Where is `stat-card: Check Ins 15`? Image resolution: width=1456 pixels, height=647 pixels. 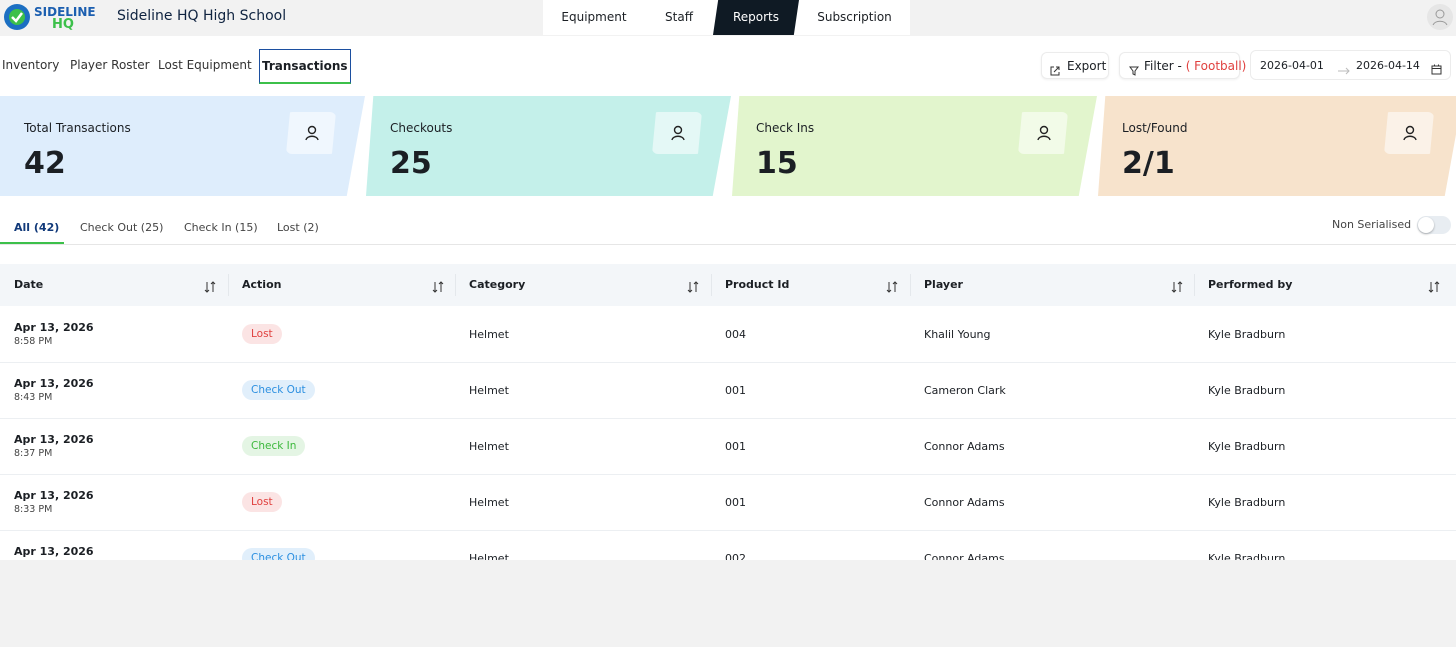
stat-card: Check Ins 15 is located at coordinates (914, 146).